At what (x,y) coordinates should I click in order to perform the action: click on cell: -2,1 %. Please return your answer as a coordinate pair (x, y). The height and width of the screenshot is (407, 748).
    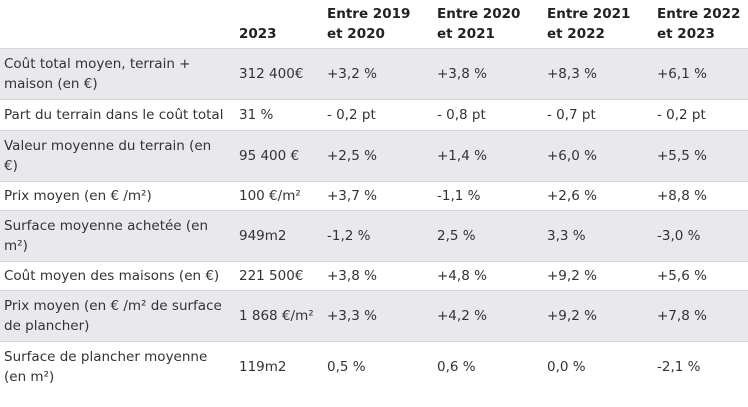
    Looking at the image, I should click on (699, 366).